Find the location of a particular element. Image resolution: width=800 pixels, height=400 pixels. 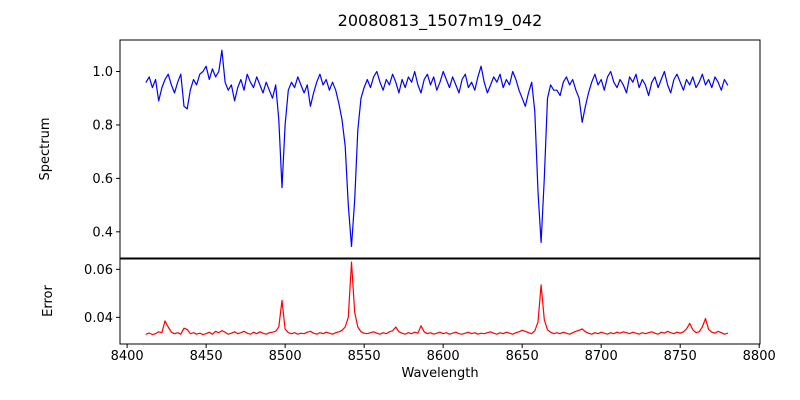

y-tick-label: 1.0 is located at coordinates (102, 72).